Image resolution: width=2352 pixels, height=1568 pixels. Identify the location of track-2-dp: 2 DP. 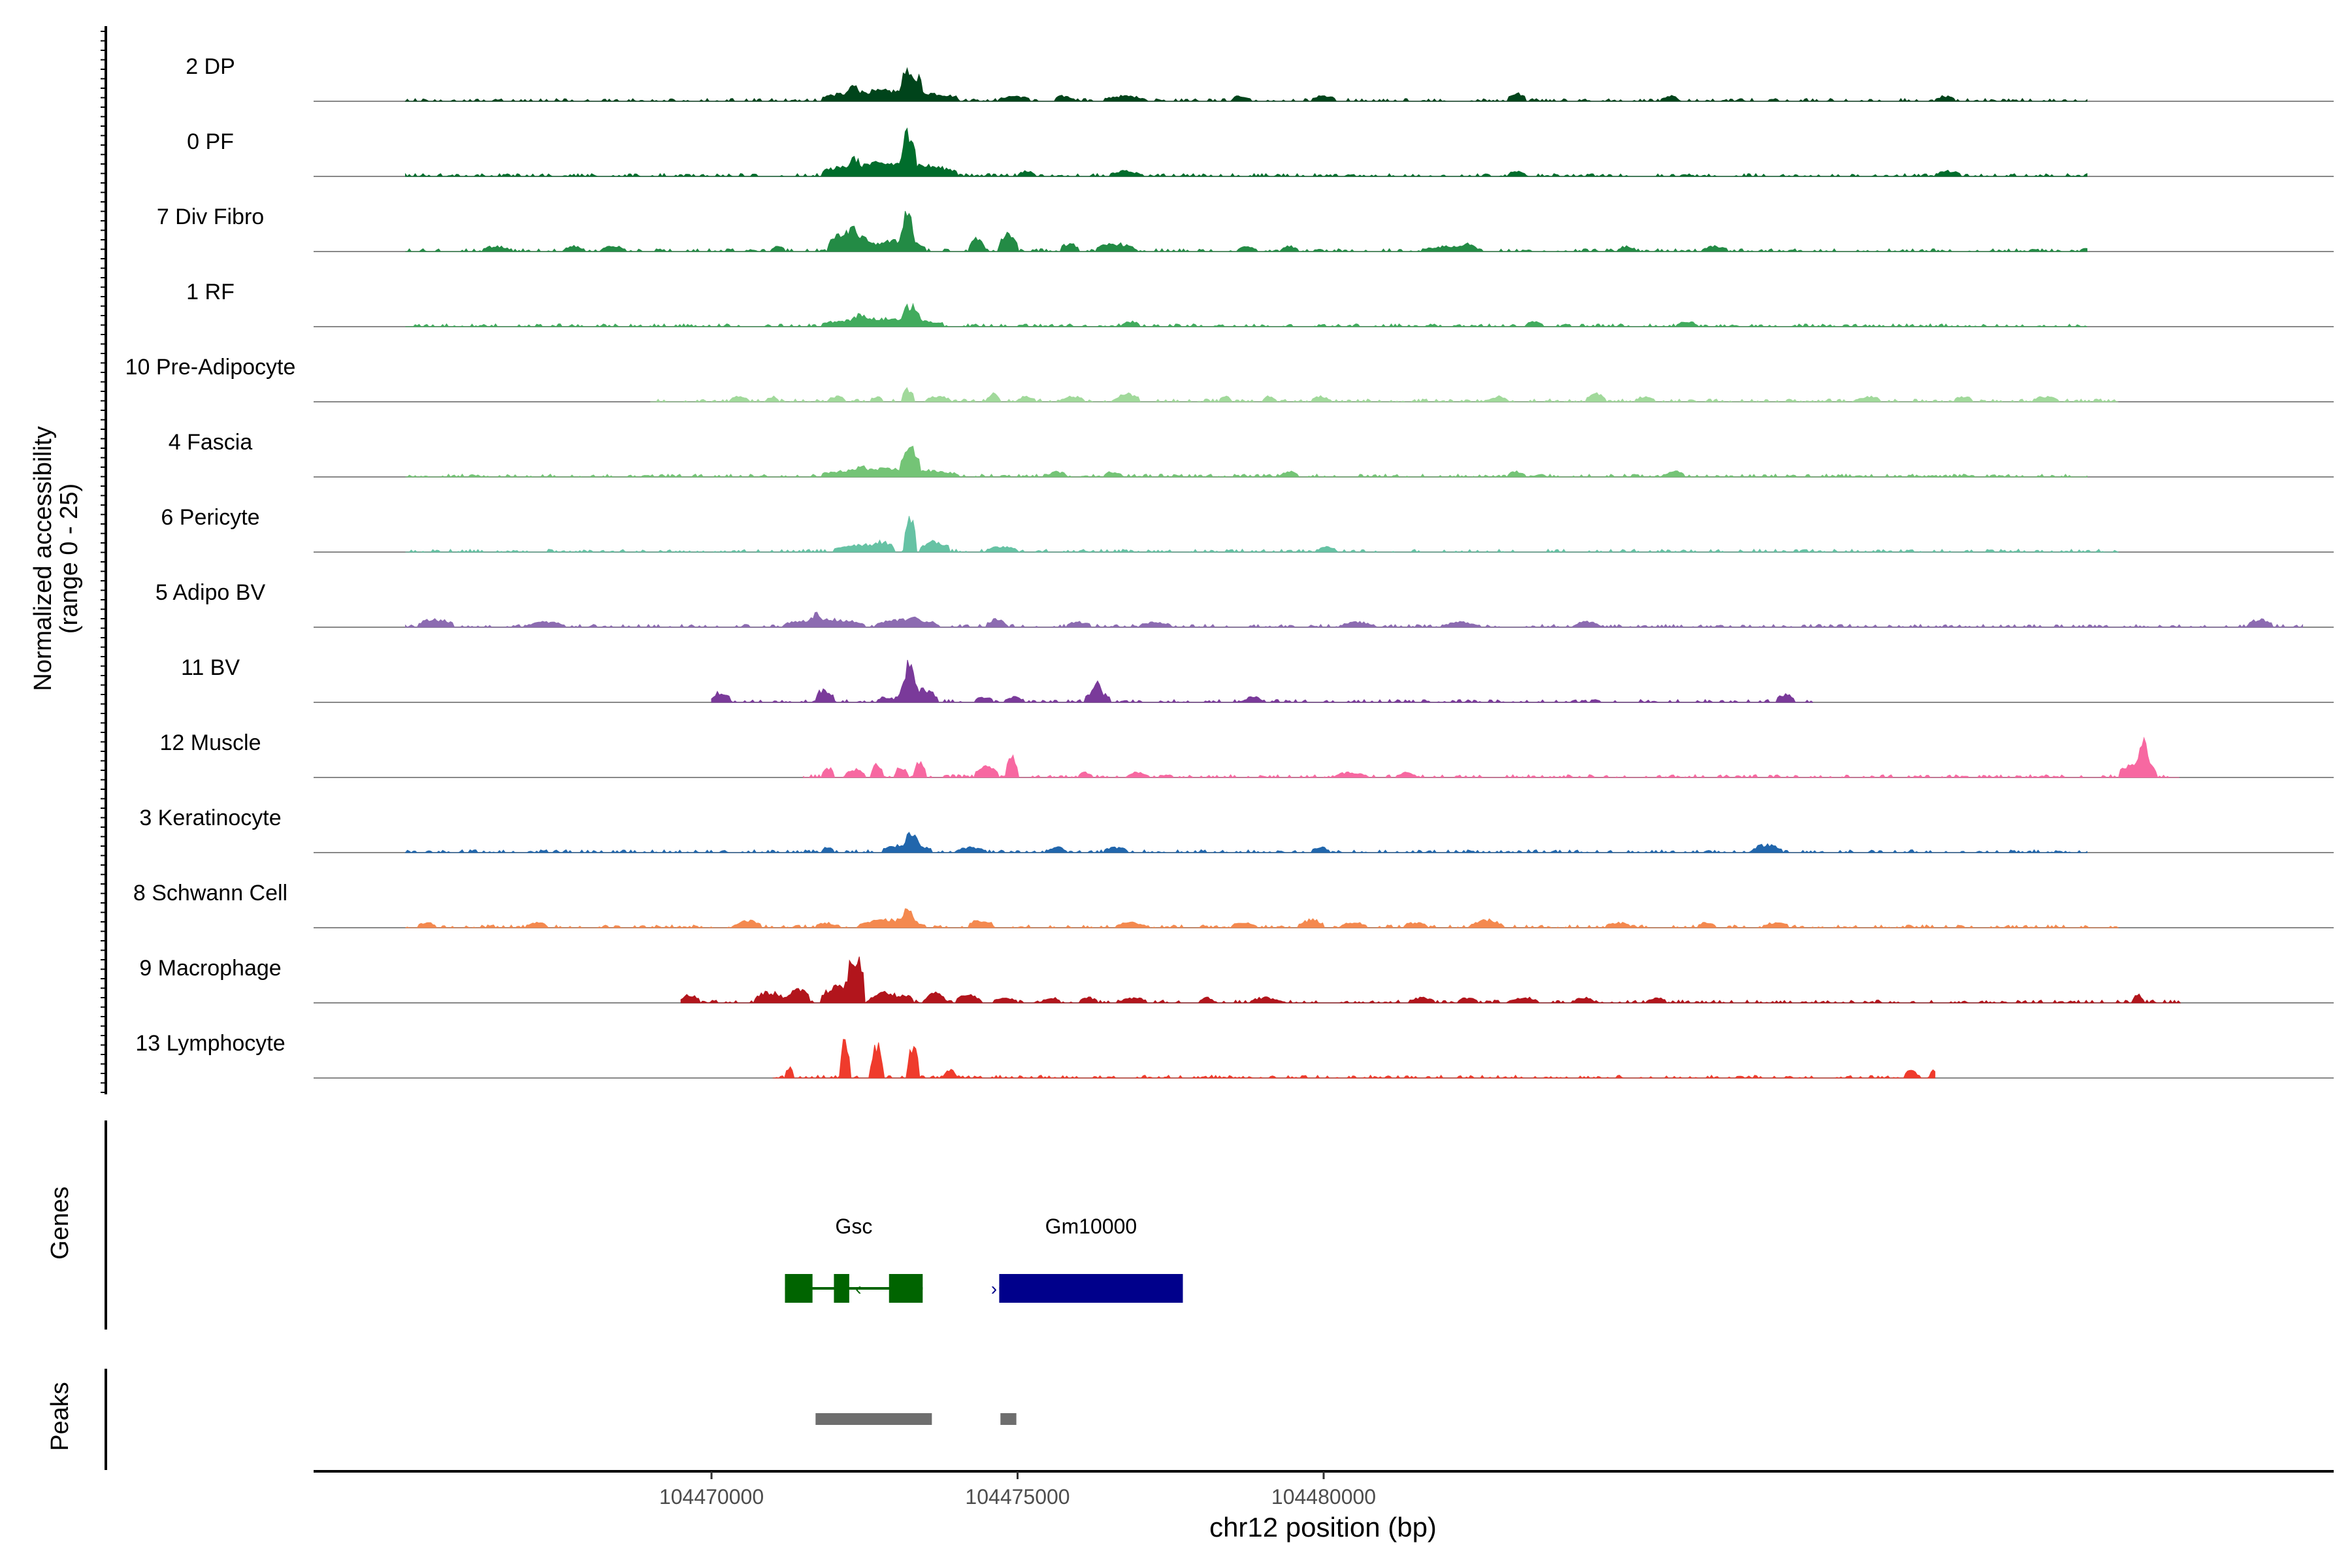
(1260, 78).